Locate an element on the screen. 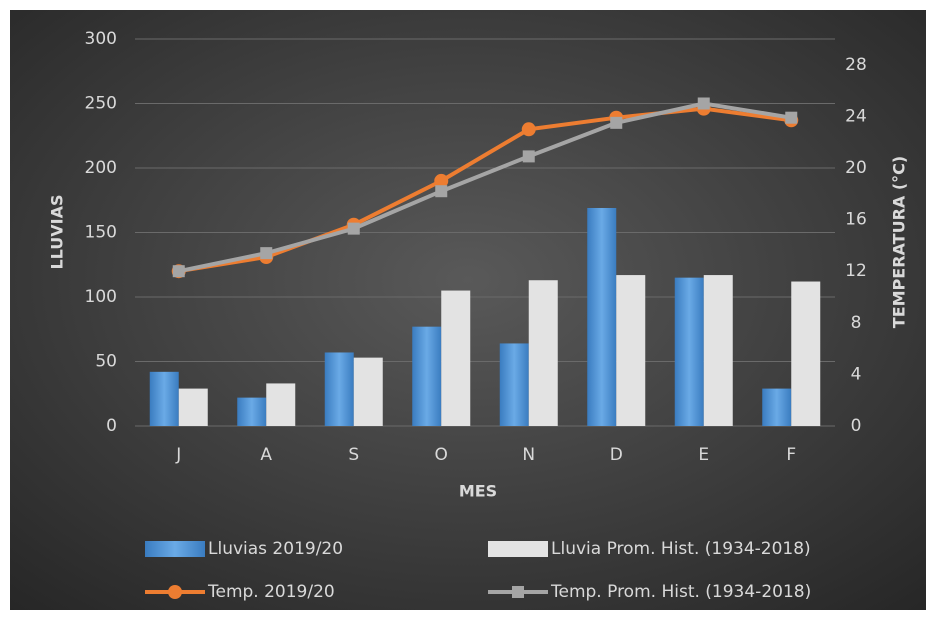 The height and width of the screenshot is (620, 936). y-tick-label: 300 is located at coordinates (101, 39).